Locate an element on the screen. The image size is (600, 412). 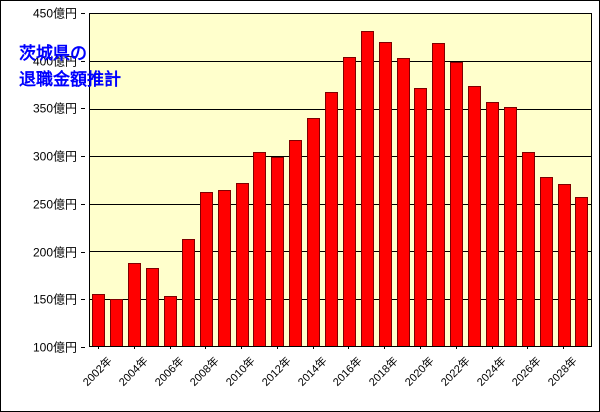
x-tick-label-2016: 2016年 is located at coordinates (348, 372).